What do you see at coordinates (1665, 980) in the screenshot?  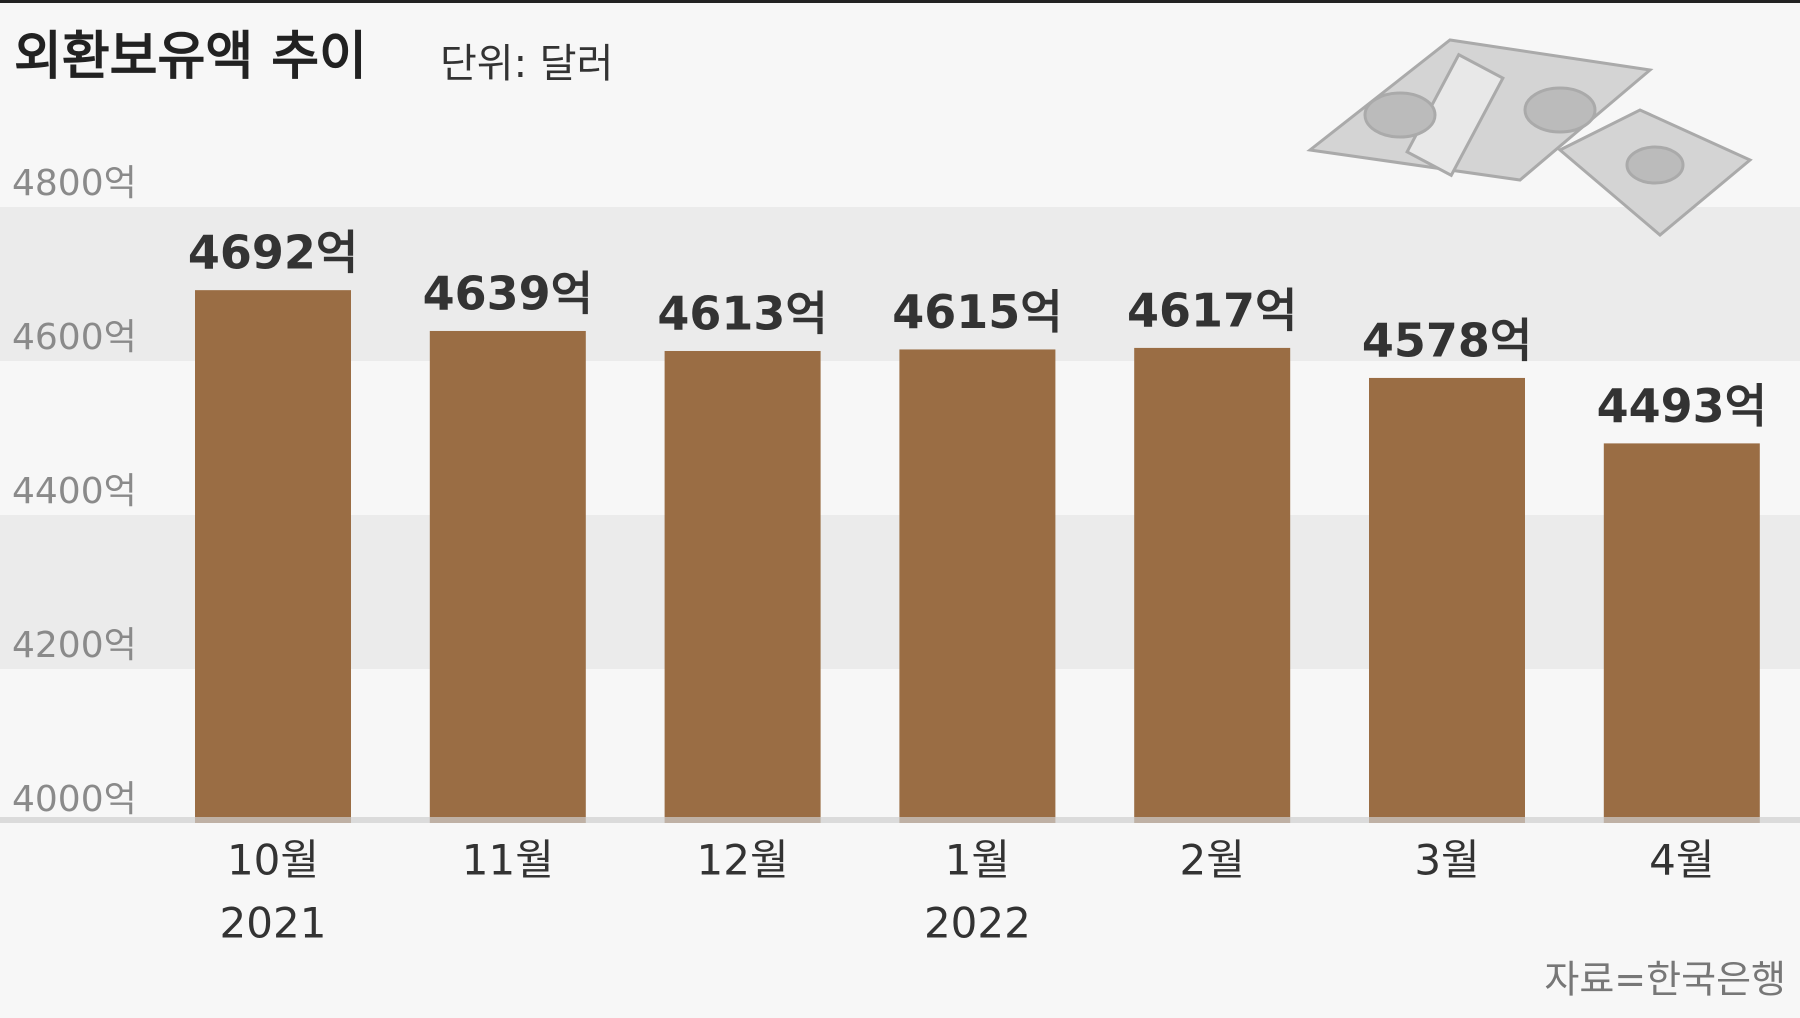 I see `source: 자료=한국은행` at bounding box center [1665, 980].